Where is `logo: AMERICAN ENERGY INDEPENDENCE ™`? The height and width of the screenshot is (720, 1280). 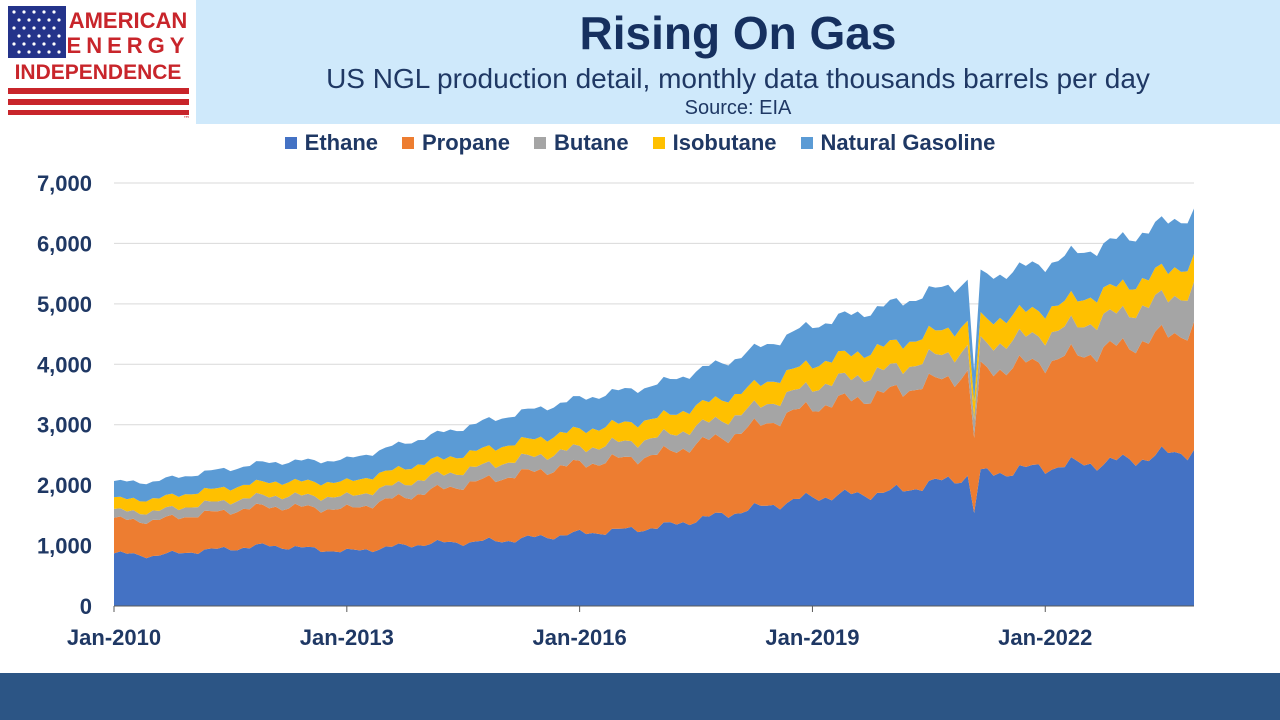
logo: AMERICAN ENERGY INDEPENDENCE ™ is located at coordinates (98, 62).